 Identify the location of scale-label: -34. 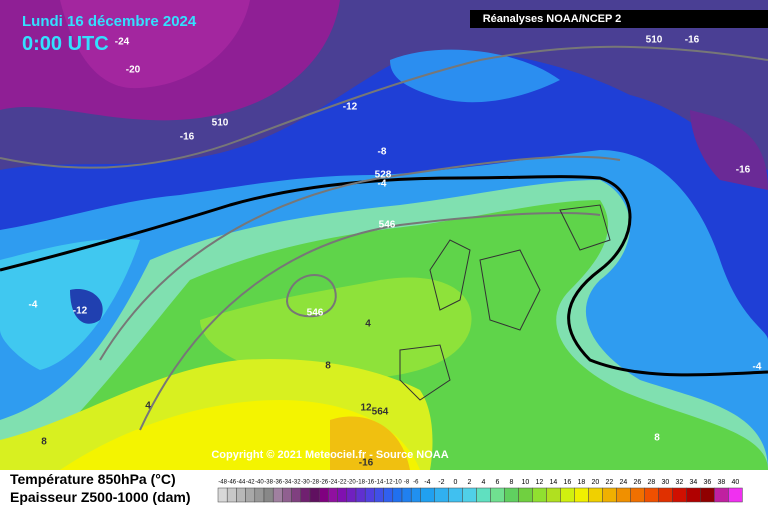
(287, 483).